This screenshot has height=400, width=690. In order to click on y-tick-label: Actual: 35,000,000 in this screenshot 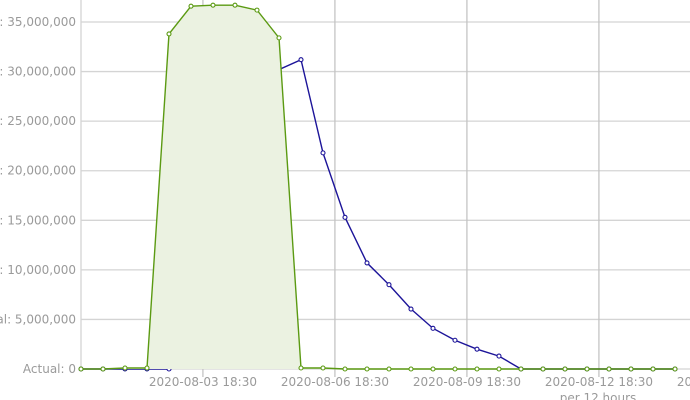, I will do `click(38, 22)`.